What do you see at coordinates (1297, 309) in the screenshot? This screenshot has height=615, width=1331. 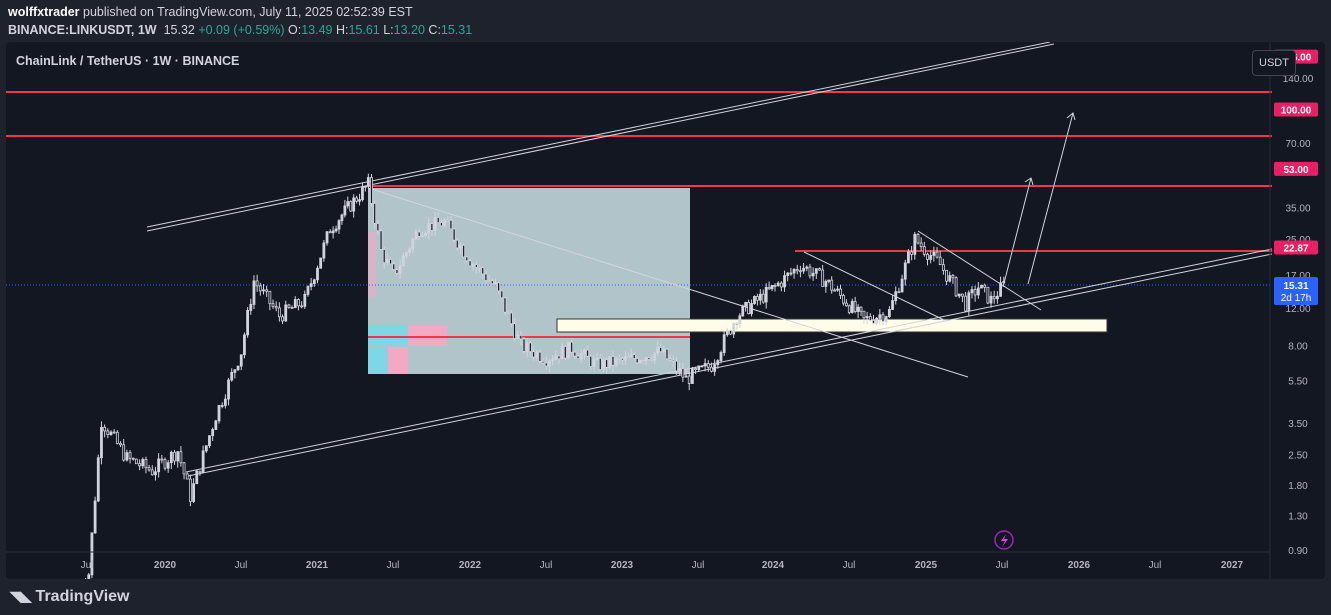 I see `price-tick-label: 12.00` at bounding box center [1297, 309].